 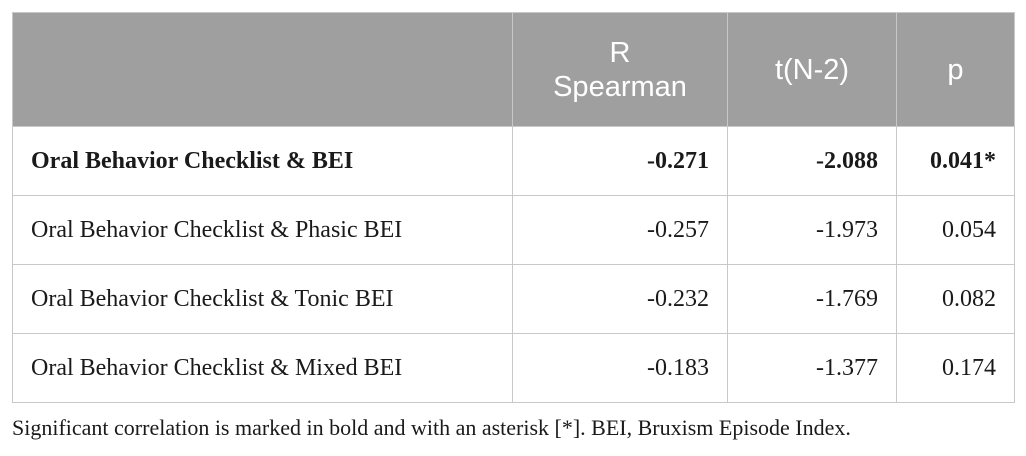 What do you see at coordinates (955, 299) in the screenshot?
I see `value-cell: 0.082` at bounding box center [955, 299].